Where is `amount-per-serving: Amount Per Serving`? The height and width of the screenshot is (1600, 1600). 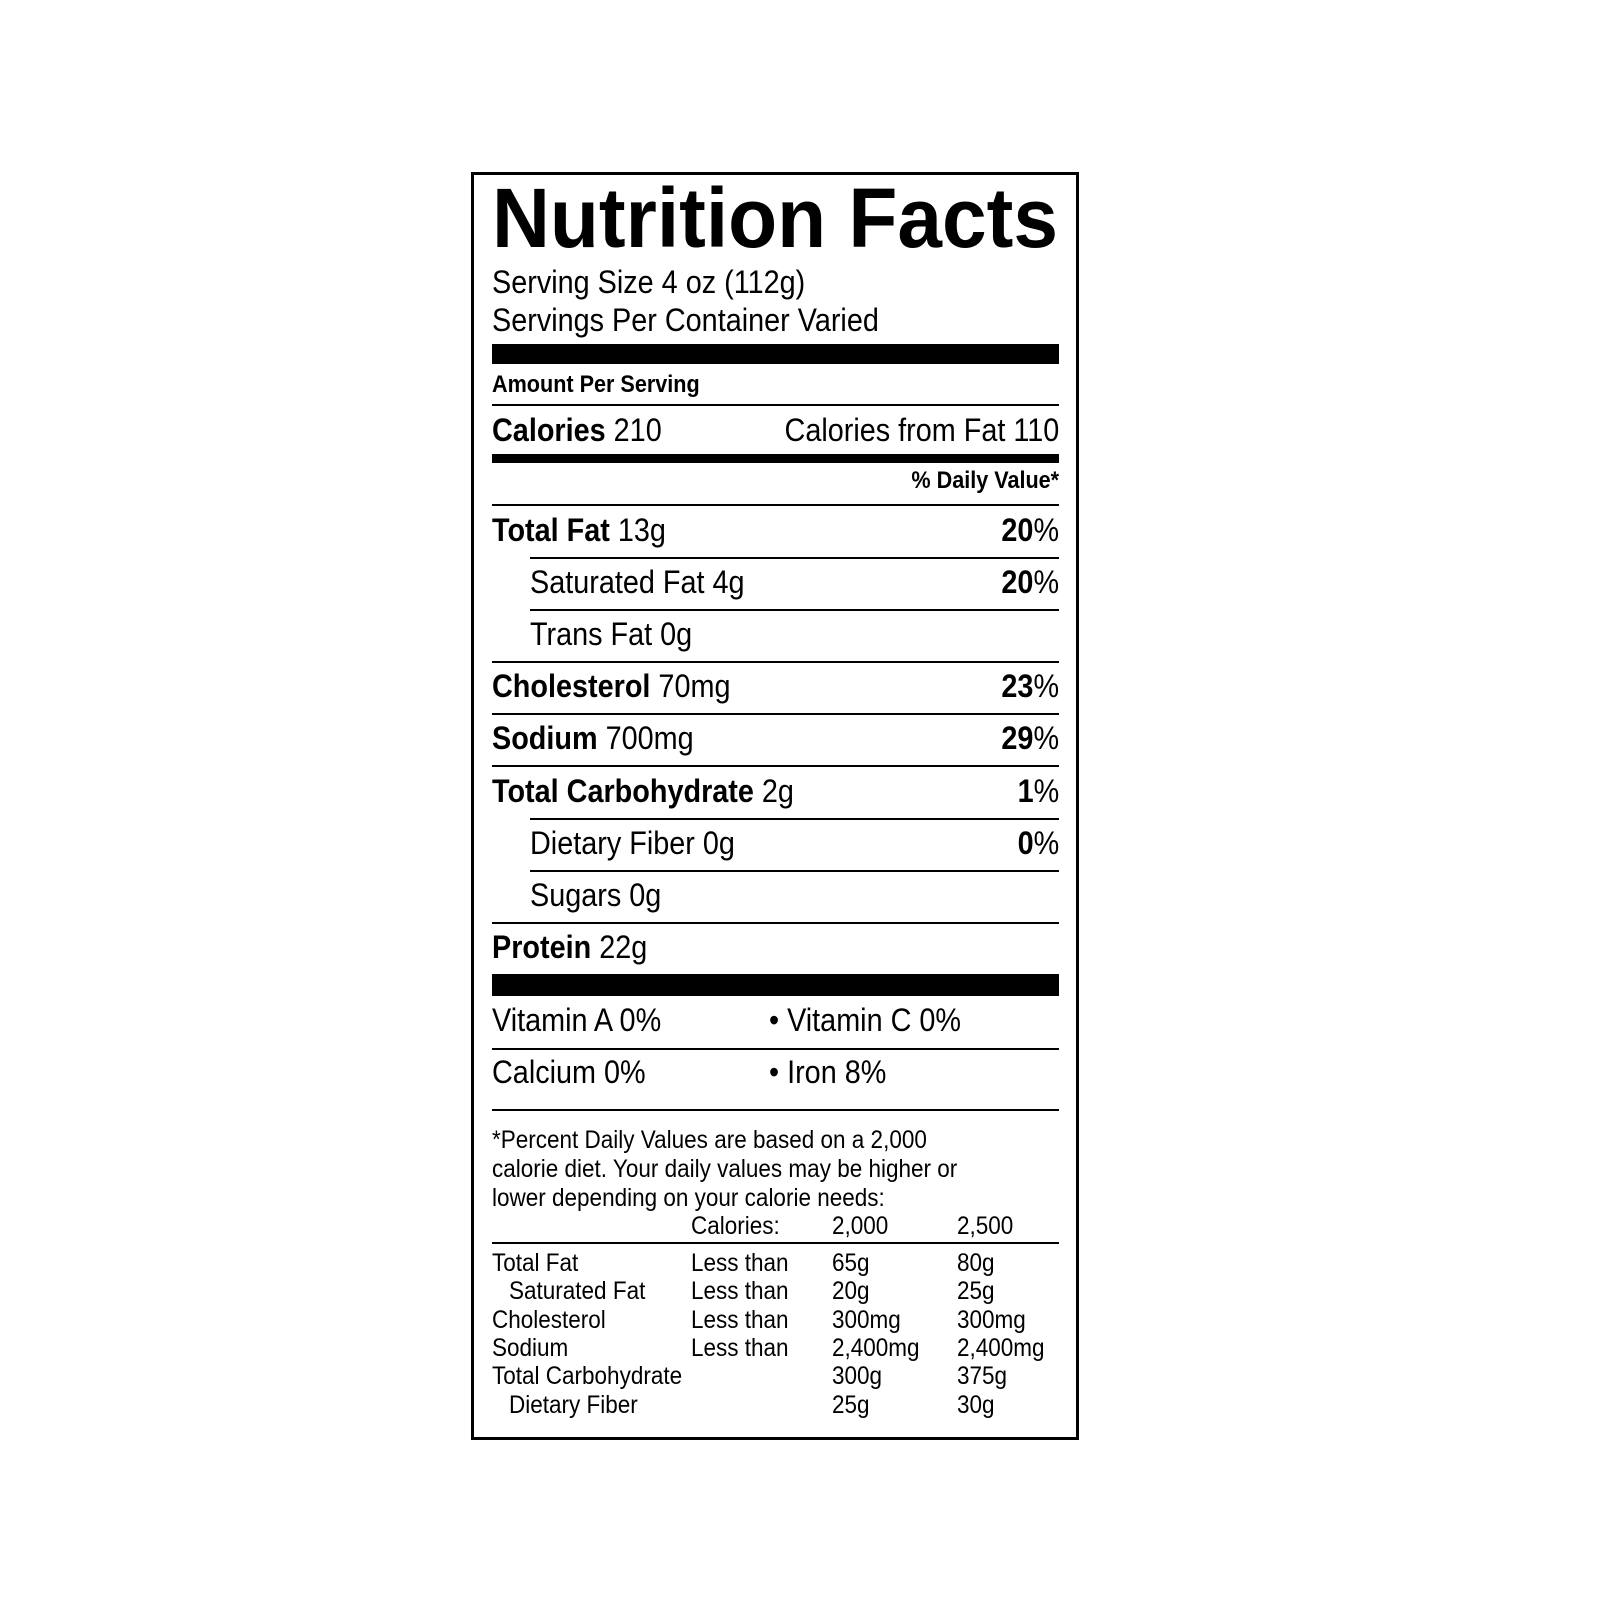
amount-per-serving: Amount Per Serving is located at coordinates (596, 384).